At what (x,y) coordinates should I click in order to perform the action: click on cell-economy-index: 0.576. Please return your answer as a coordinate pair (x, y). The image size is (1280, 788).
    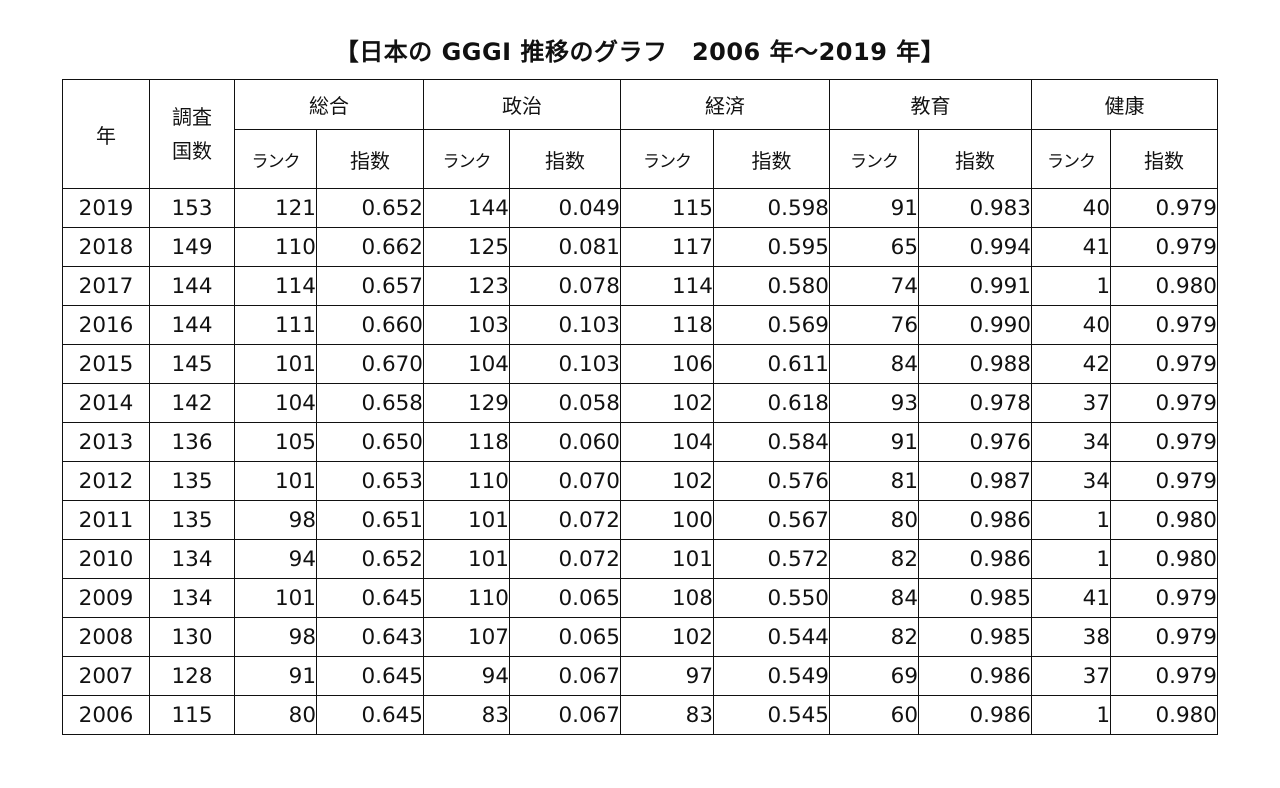
    Looking at the image, I should click on (771, 481).